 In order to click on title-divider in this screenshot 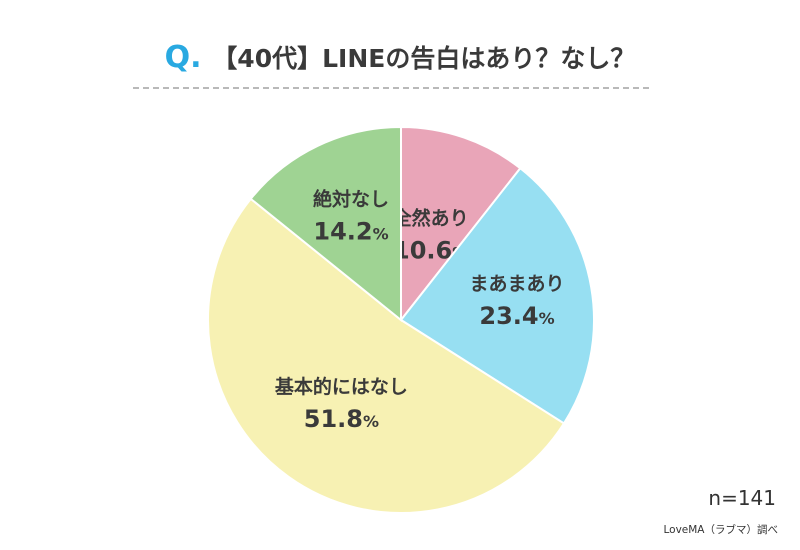, I will do `click(391, 88)`.